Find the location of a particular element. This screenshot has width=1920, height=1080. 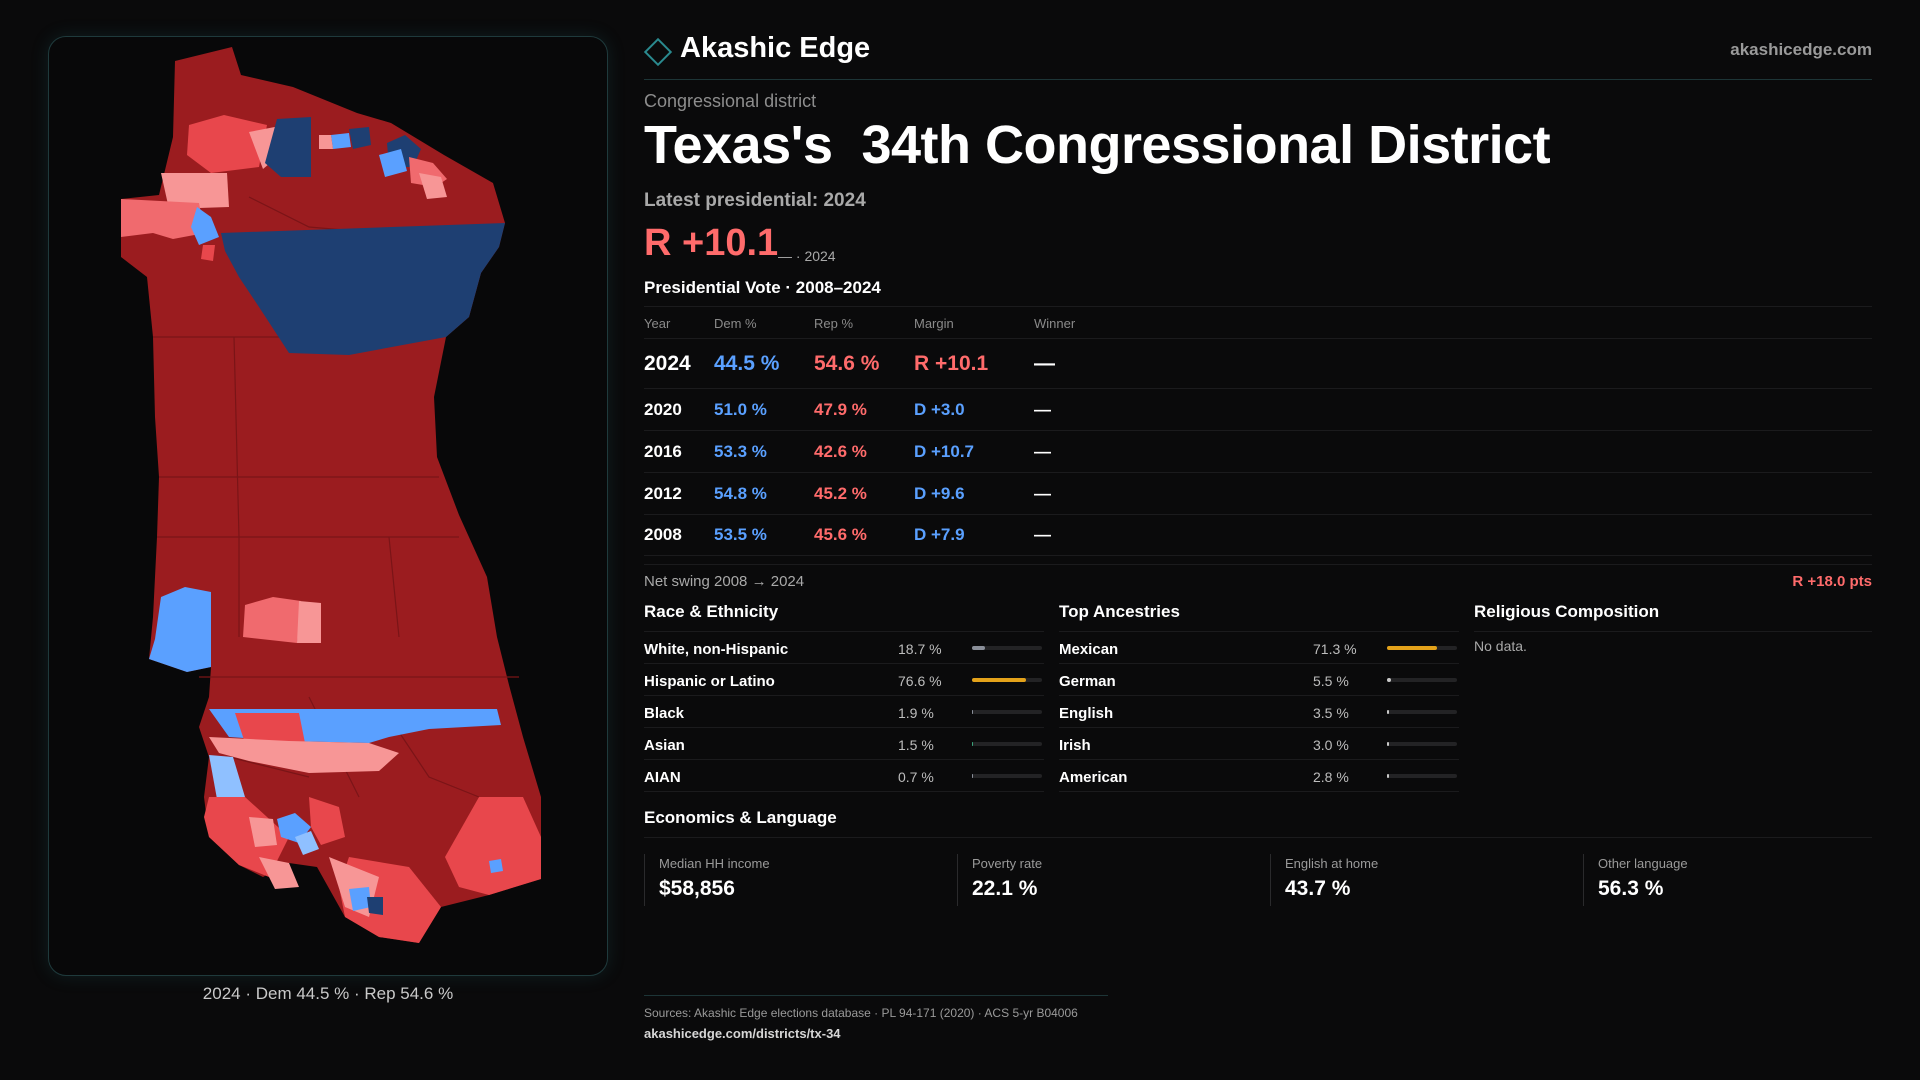

race-label: Black is located at coordinates (664, 713).